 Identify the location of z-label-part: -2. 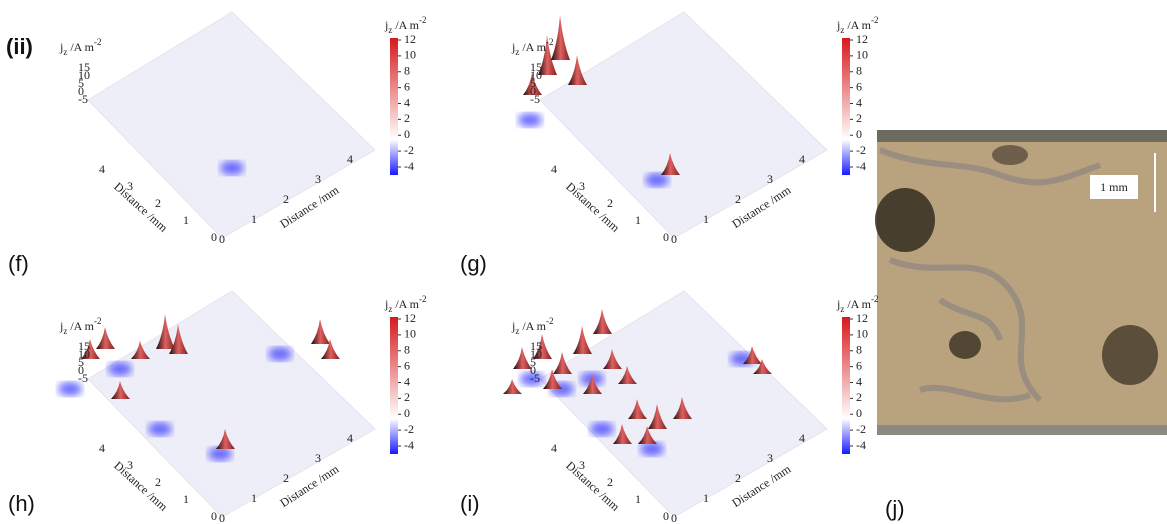
(98, 42).